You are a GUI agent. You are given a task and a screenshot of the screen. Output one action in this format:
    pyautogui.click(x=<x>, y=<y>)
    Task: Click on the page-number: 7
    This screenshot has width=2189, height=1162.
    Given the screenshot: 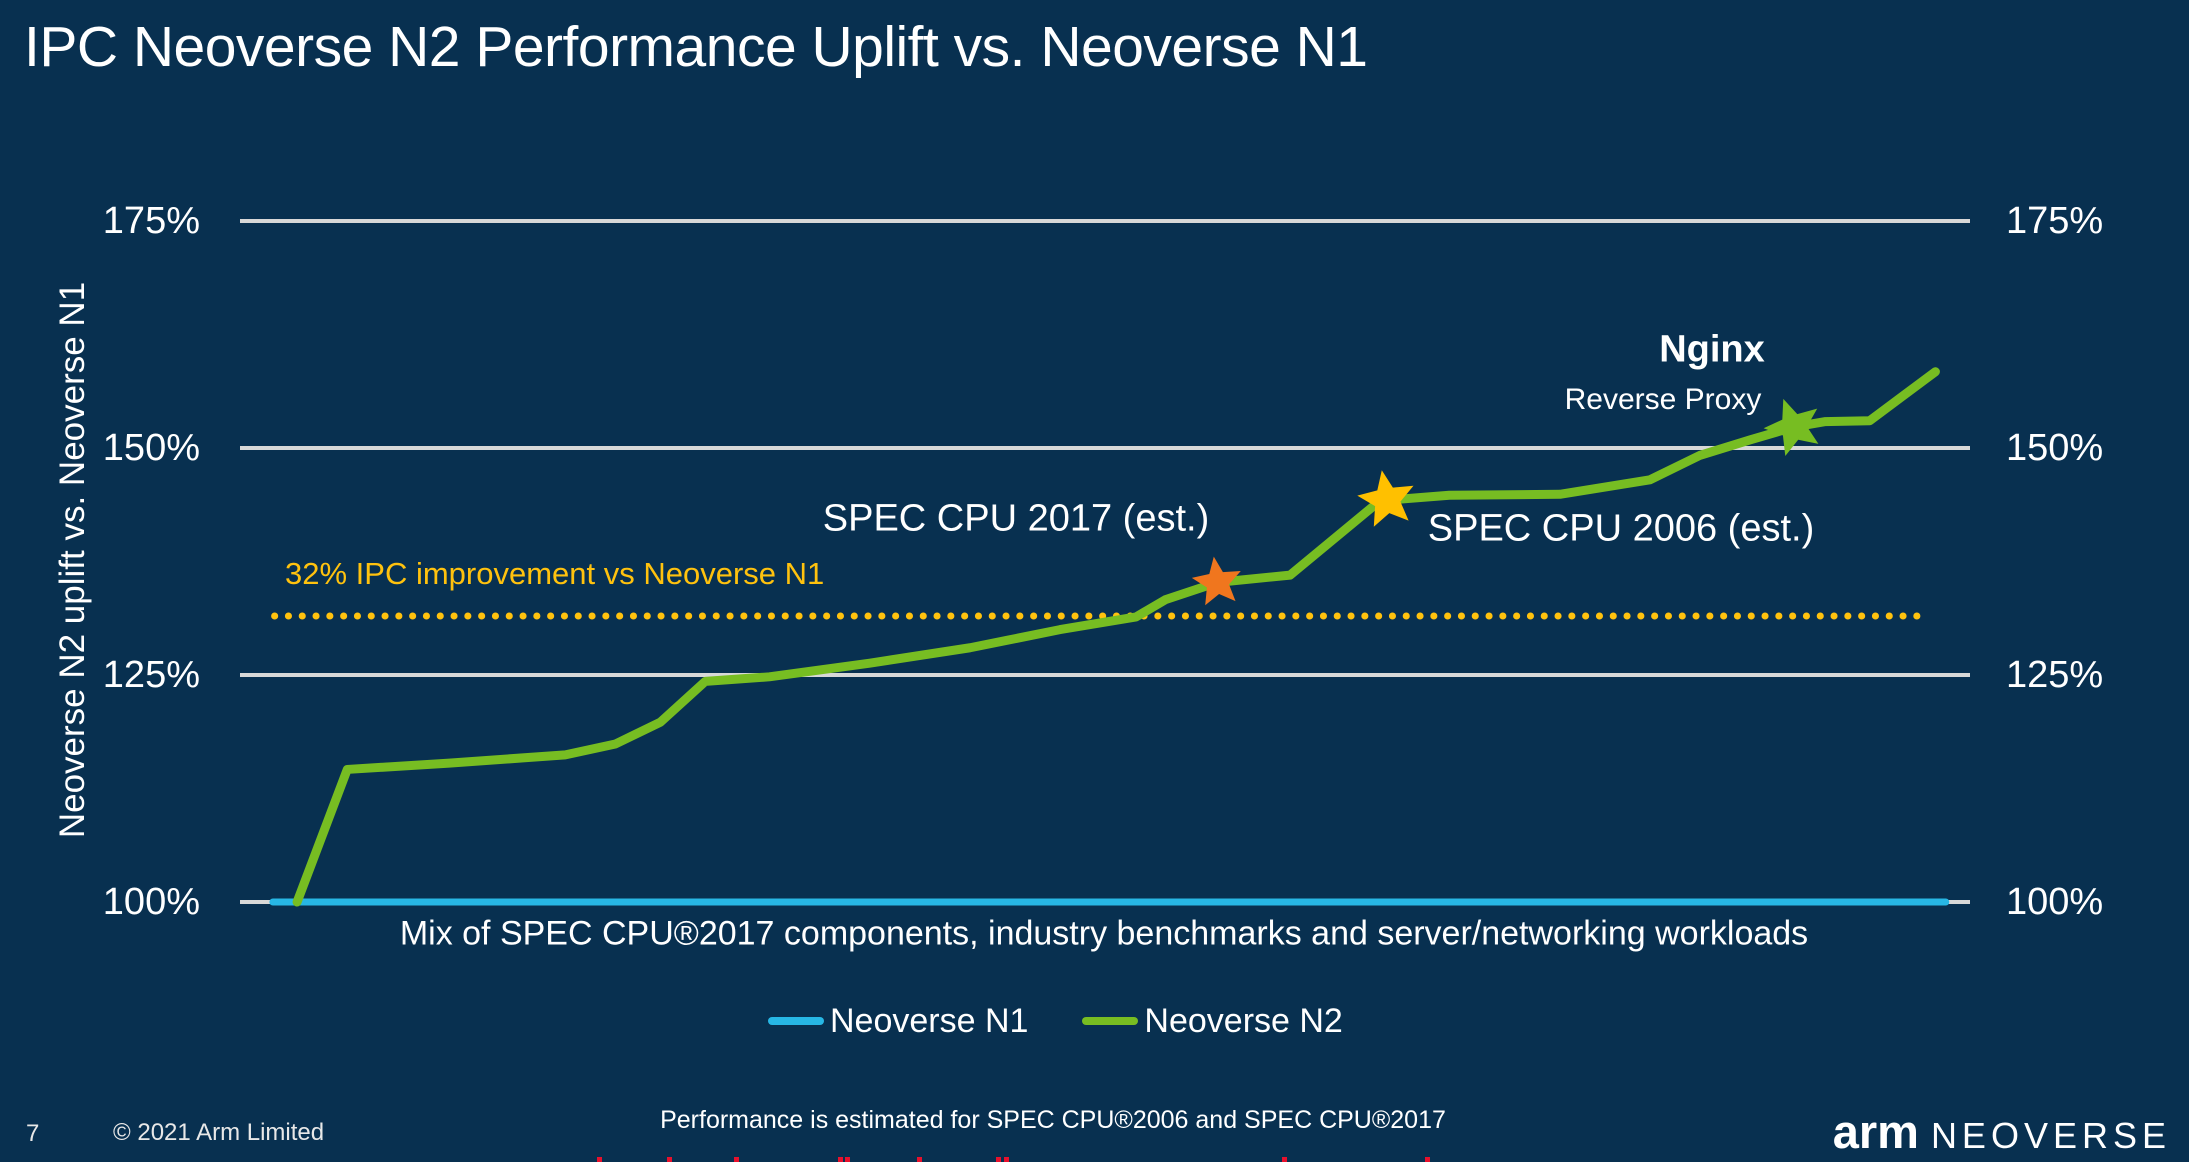 What is the action you would take?
    pyautogui.click(x=33, y=1133)
    